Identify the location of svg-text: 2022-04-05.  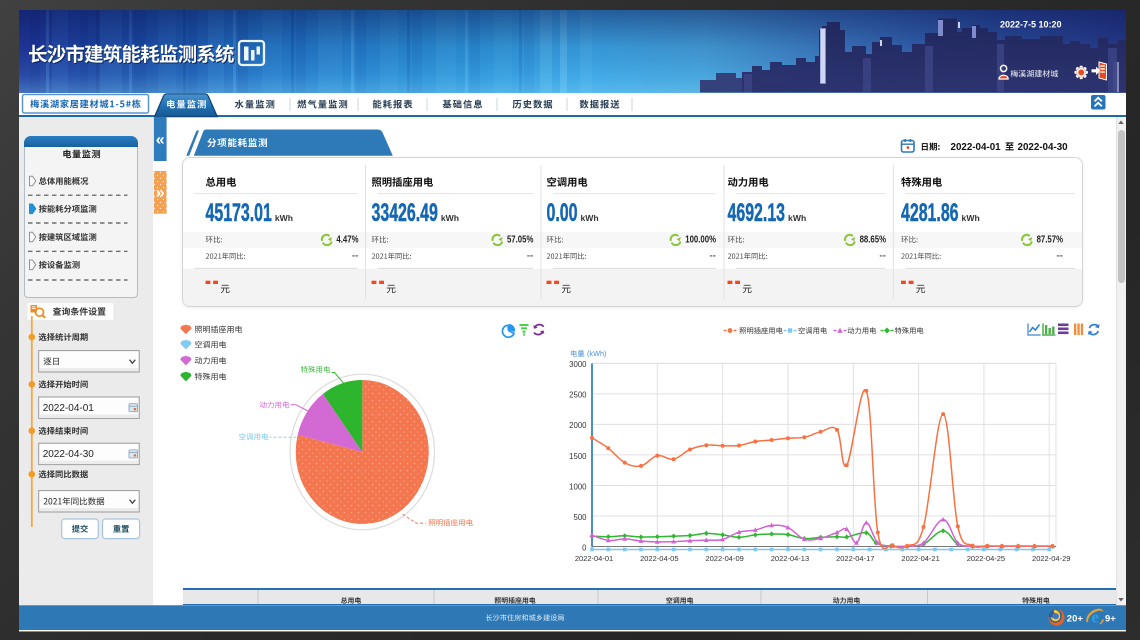
(659, 558).